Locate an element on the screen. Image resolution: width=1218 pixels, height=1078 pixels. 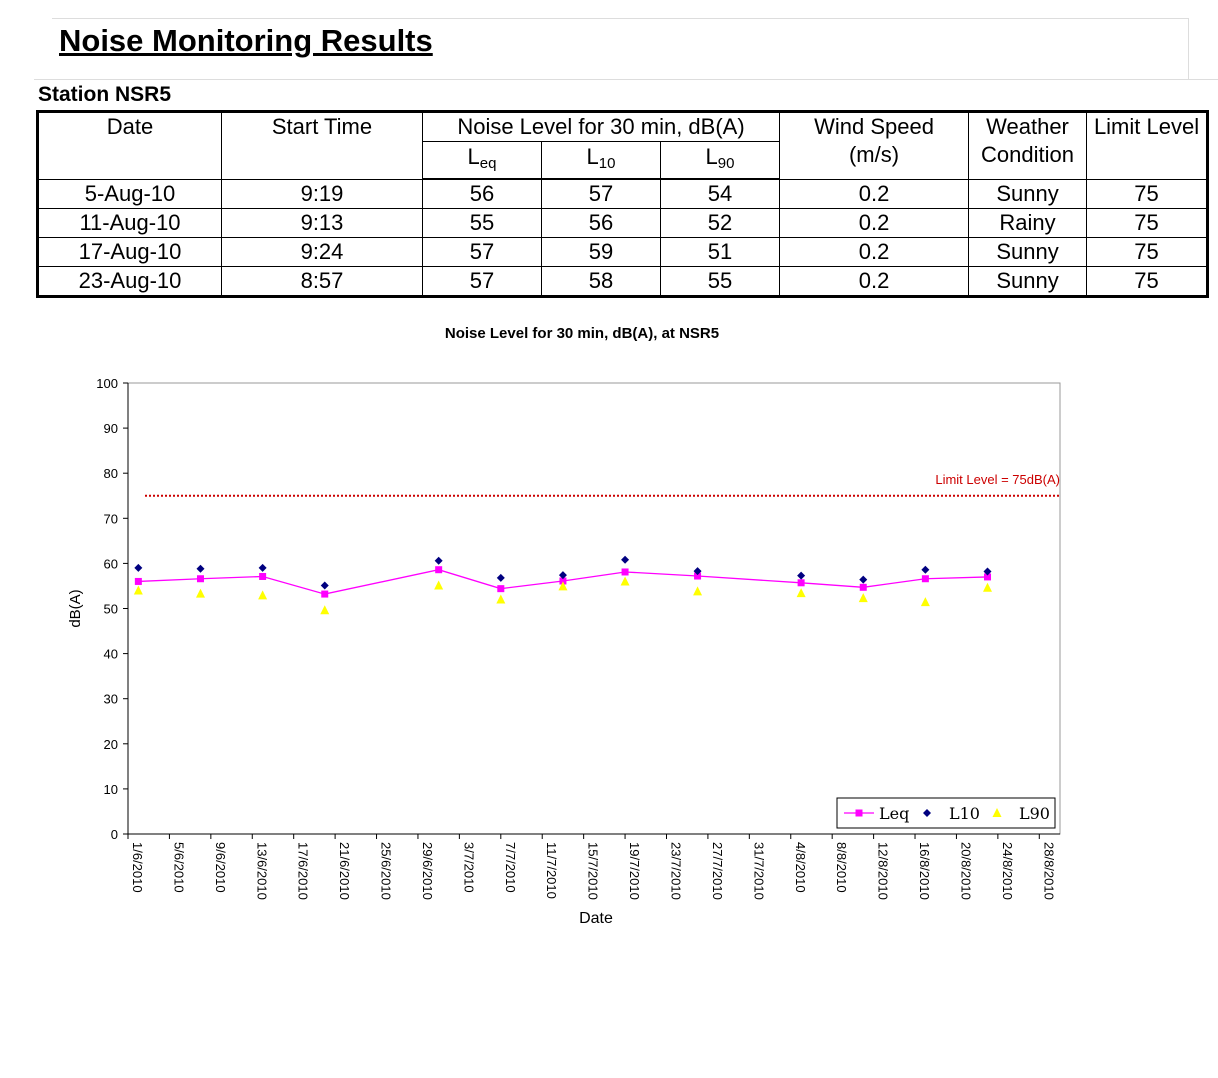
x-tick-label: 17/6/2010 is located at coordinates (303, 871).